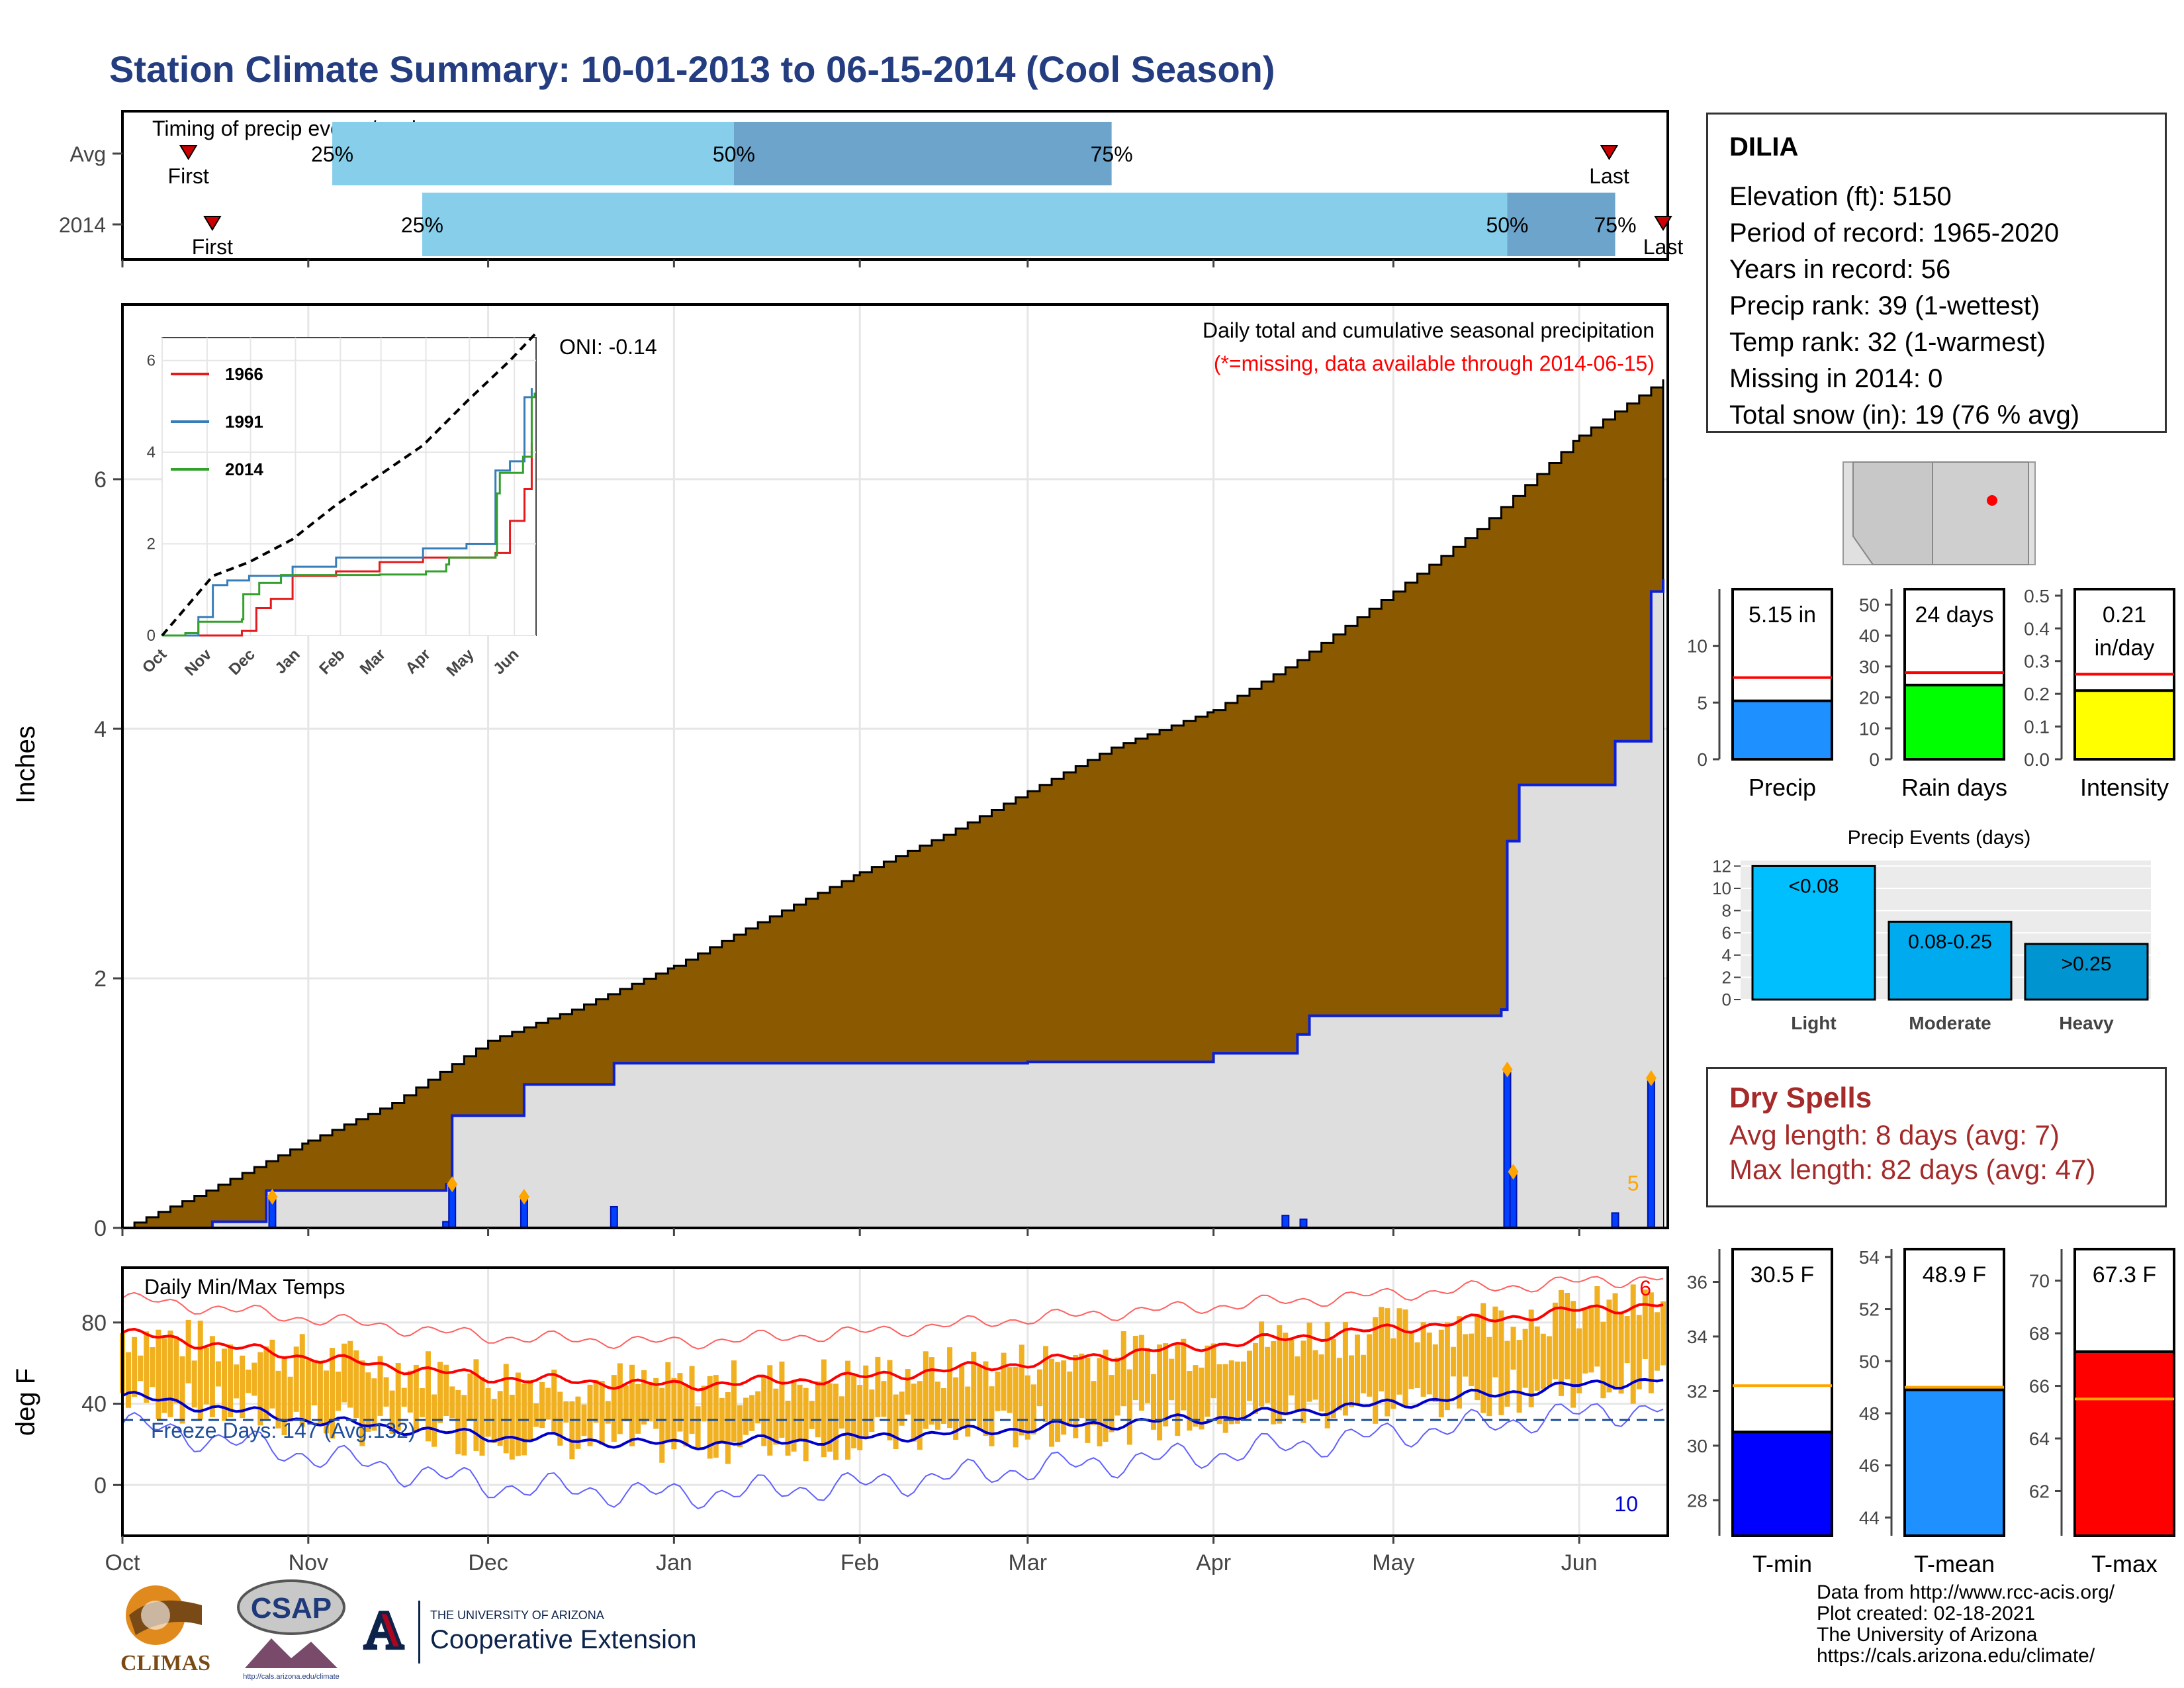 Image resolution: width=2184 pixels, height=1688 pixels. What do you see at coordinates (1869, 1257) in the screenshot?
I see `mini-chart-y-tick-label: 54` at bounding box center [1869, 1257].